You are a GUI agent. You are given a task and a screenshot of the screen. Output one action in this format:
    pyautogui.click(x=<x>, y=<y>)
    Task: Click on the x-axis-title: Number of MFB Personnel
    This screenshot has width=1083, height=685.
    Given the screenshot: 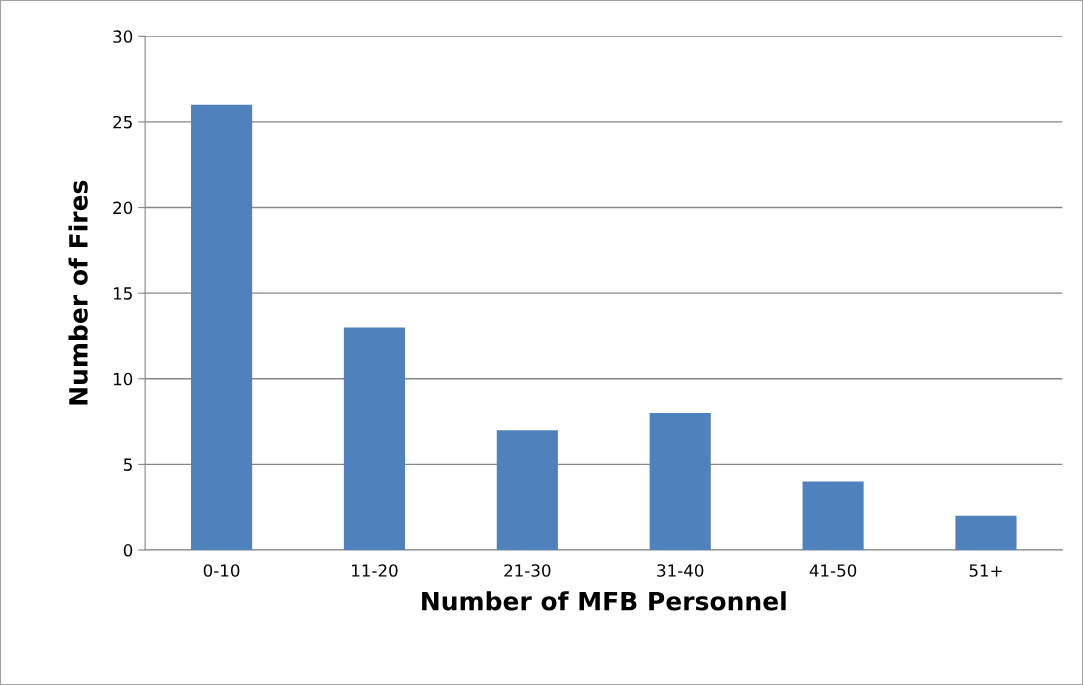 What is the action you would take?
    pyautogui.click(x=604, y=601)
    